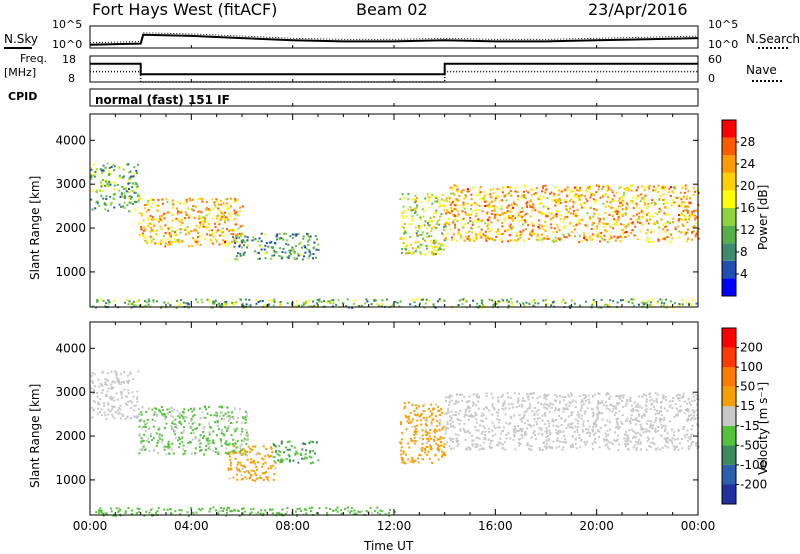 The height and width of the screenshot is (554, 800). What do you see at coordinates (596, 526) in the screenshot?
I see `xaxis-tick-label: 20:00` at bounding box center [596, 526].